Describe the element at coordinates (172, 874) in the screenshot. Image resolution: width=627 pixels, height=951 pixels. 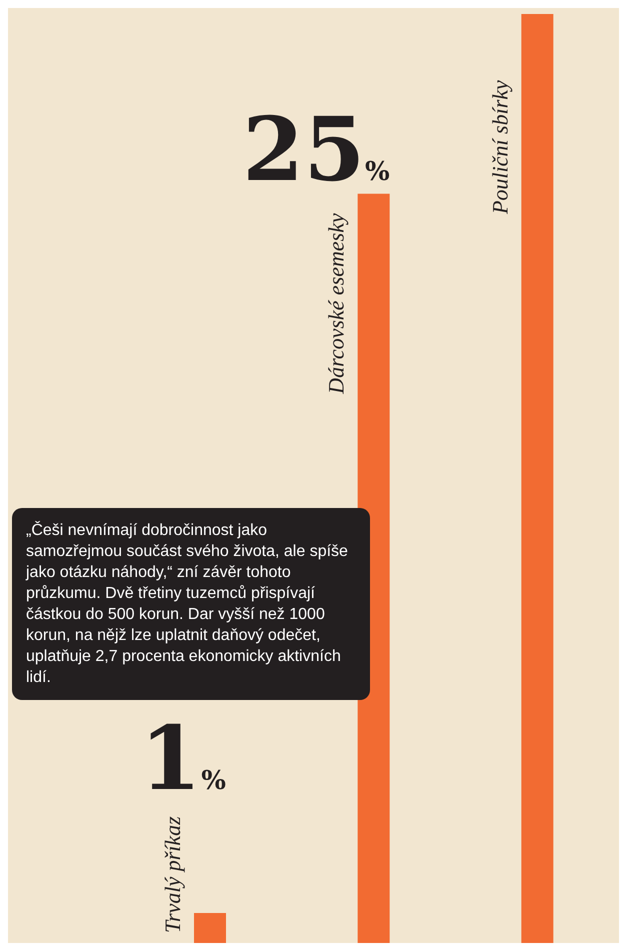
I see `x-tick-label: Trvalý příkaz` at that location.